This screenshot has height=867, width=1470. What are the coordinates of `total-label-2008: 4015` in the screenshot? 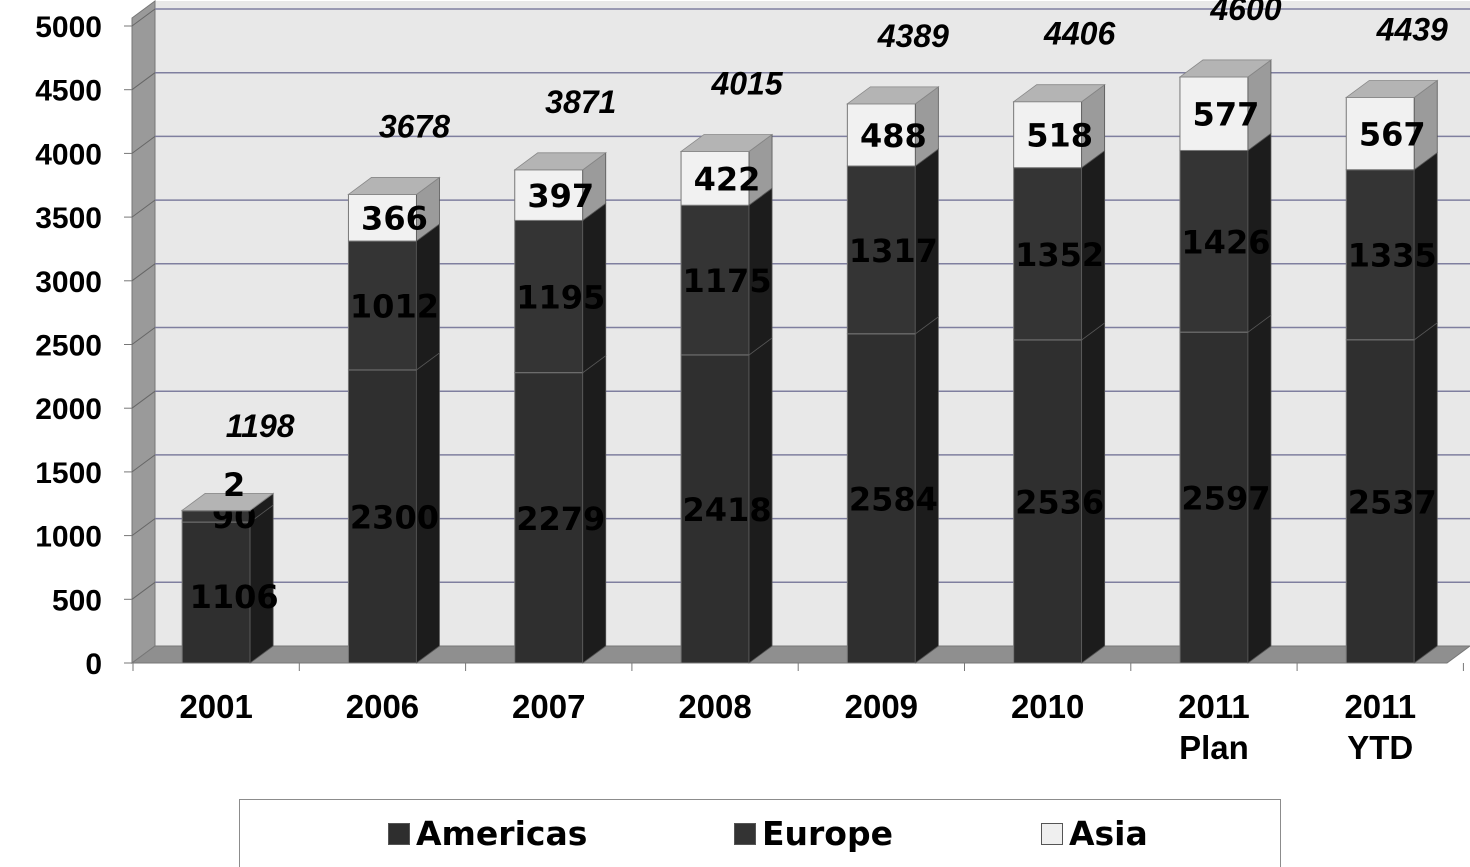 It's located at (746, 83).